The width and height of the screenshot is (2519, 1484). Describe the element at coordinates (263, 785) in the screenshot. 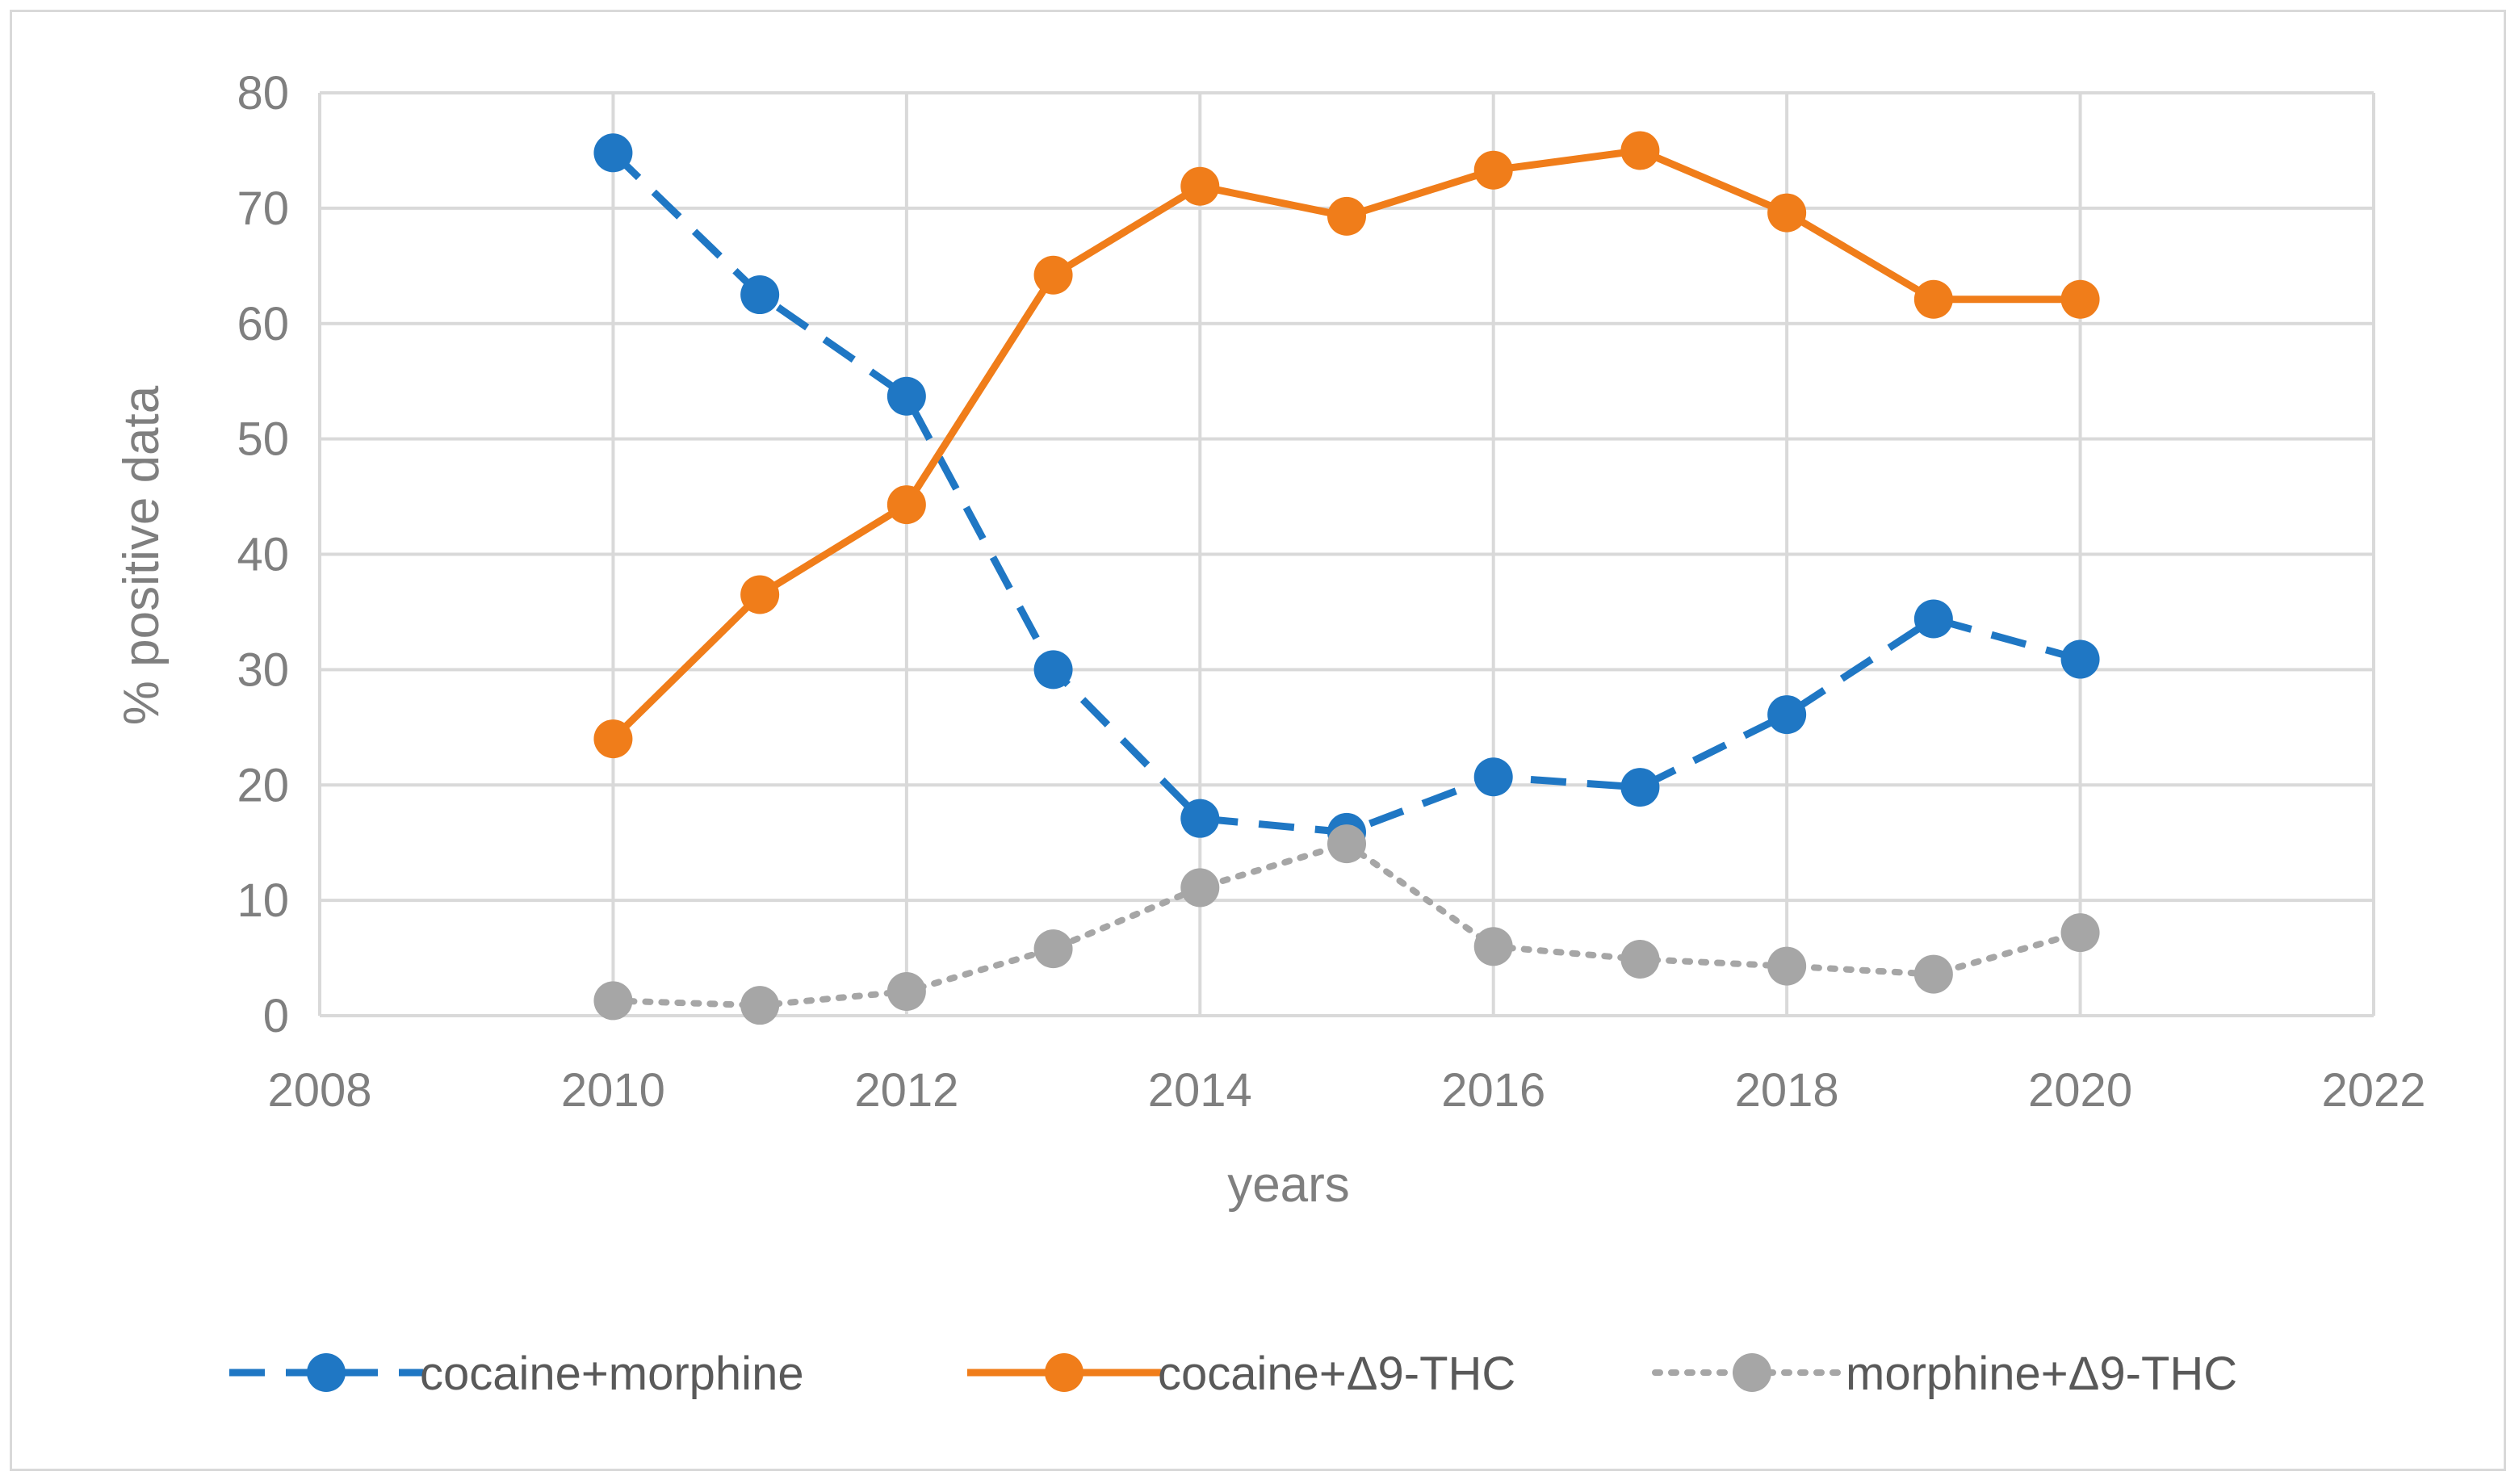

I see `y-tick-20: 20` at that location.